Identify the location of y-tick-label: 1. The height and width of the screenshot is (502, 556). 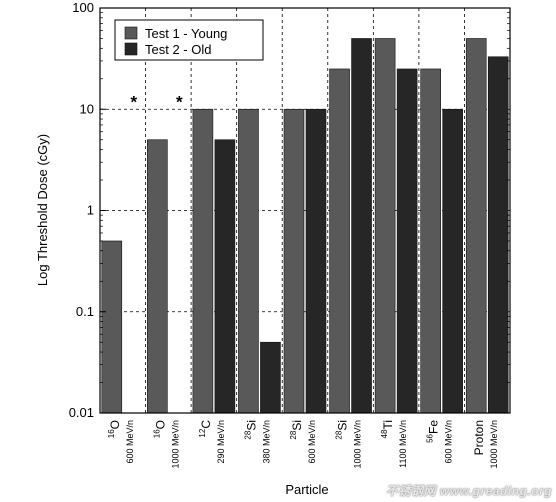
(90, 210).